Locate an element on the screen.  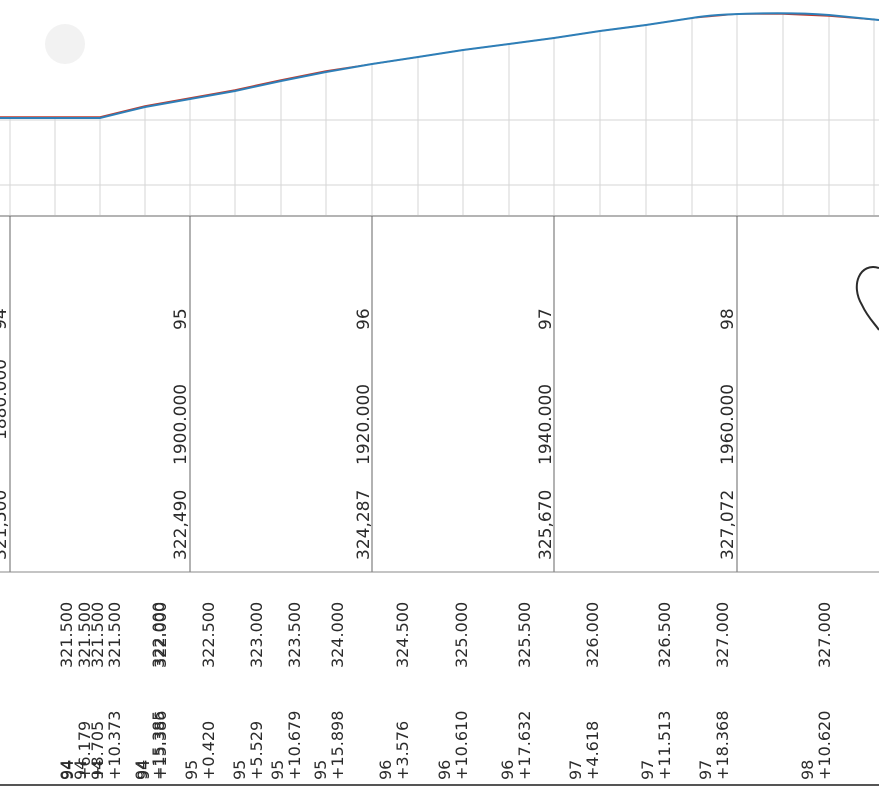
point-chainage: +5.529 is located at coordinates (256, 750).